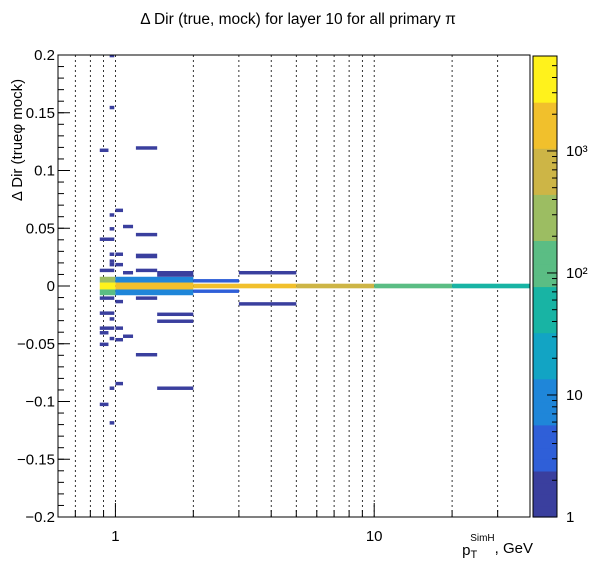  What do you see at coordinates (44, 171) in the screenshot?
I see `y-tick-label: 0.1` at bounding box center [44, 171].